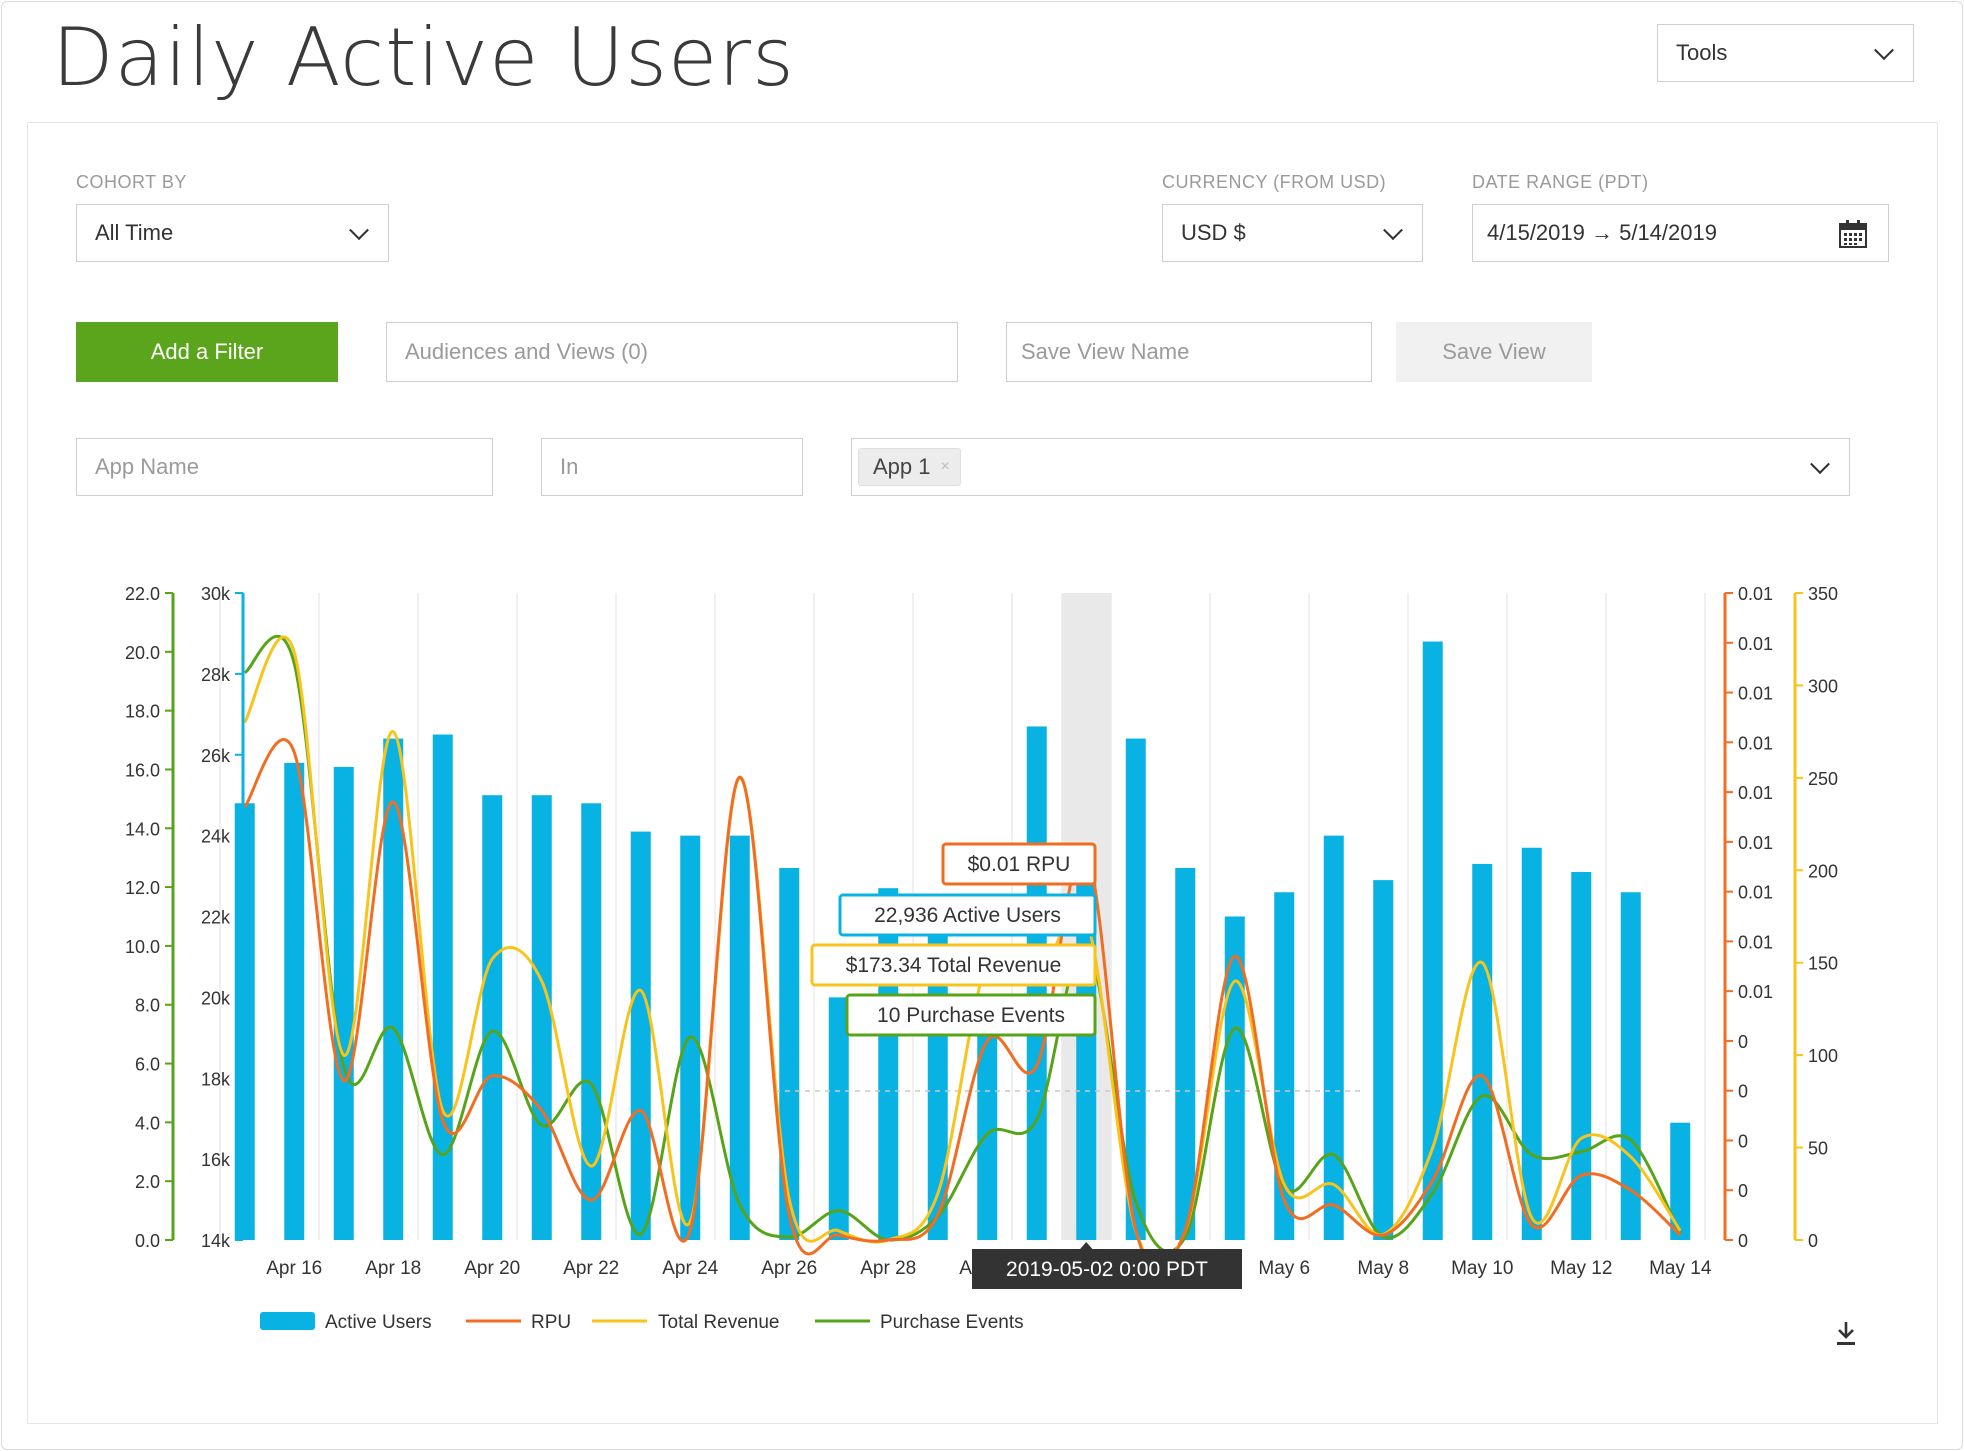 The image size is (1964, 1451). I want to click on date-range-label: DATE RANGE (PDT), so click(1560, 182).